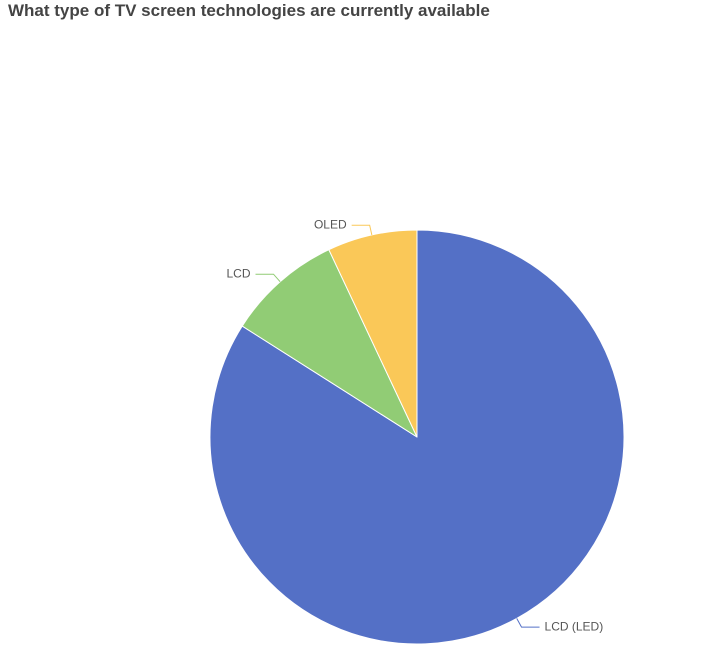 The image size is (713, 672). What do you see at coordinates (362, 230) in the screenshot?
I see `leader-line-oled` at bounding box center [362, 230].